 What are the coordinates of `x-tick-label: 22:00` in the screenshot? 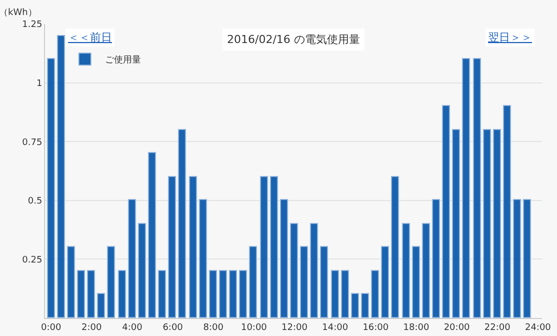 It's located at (497, 327).